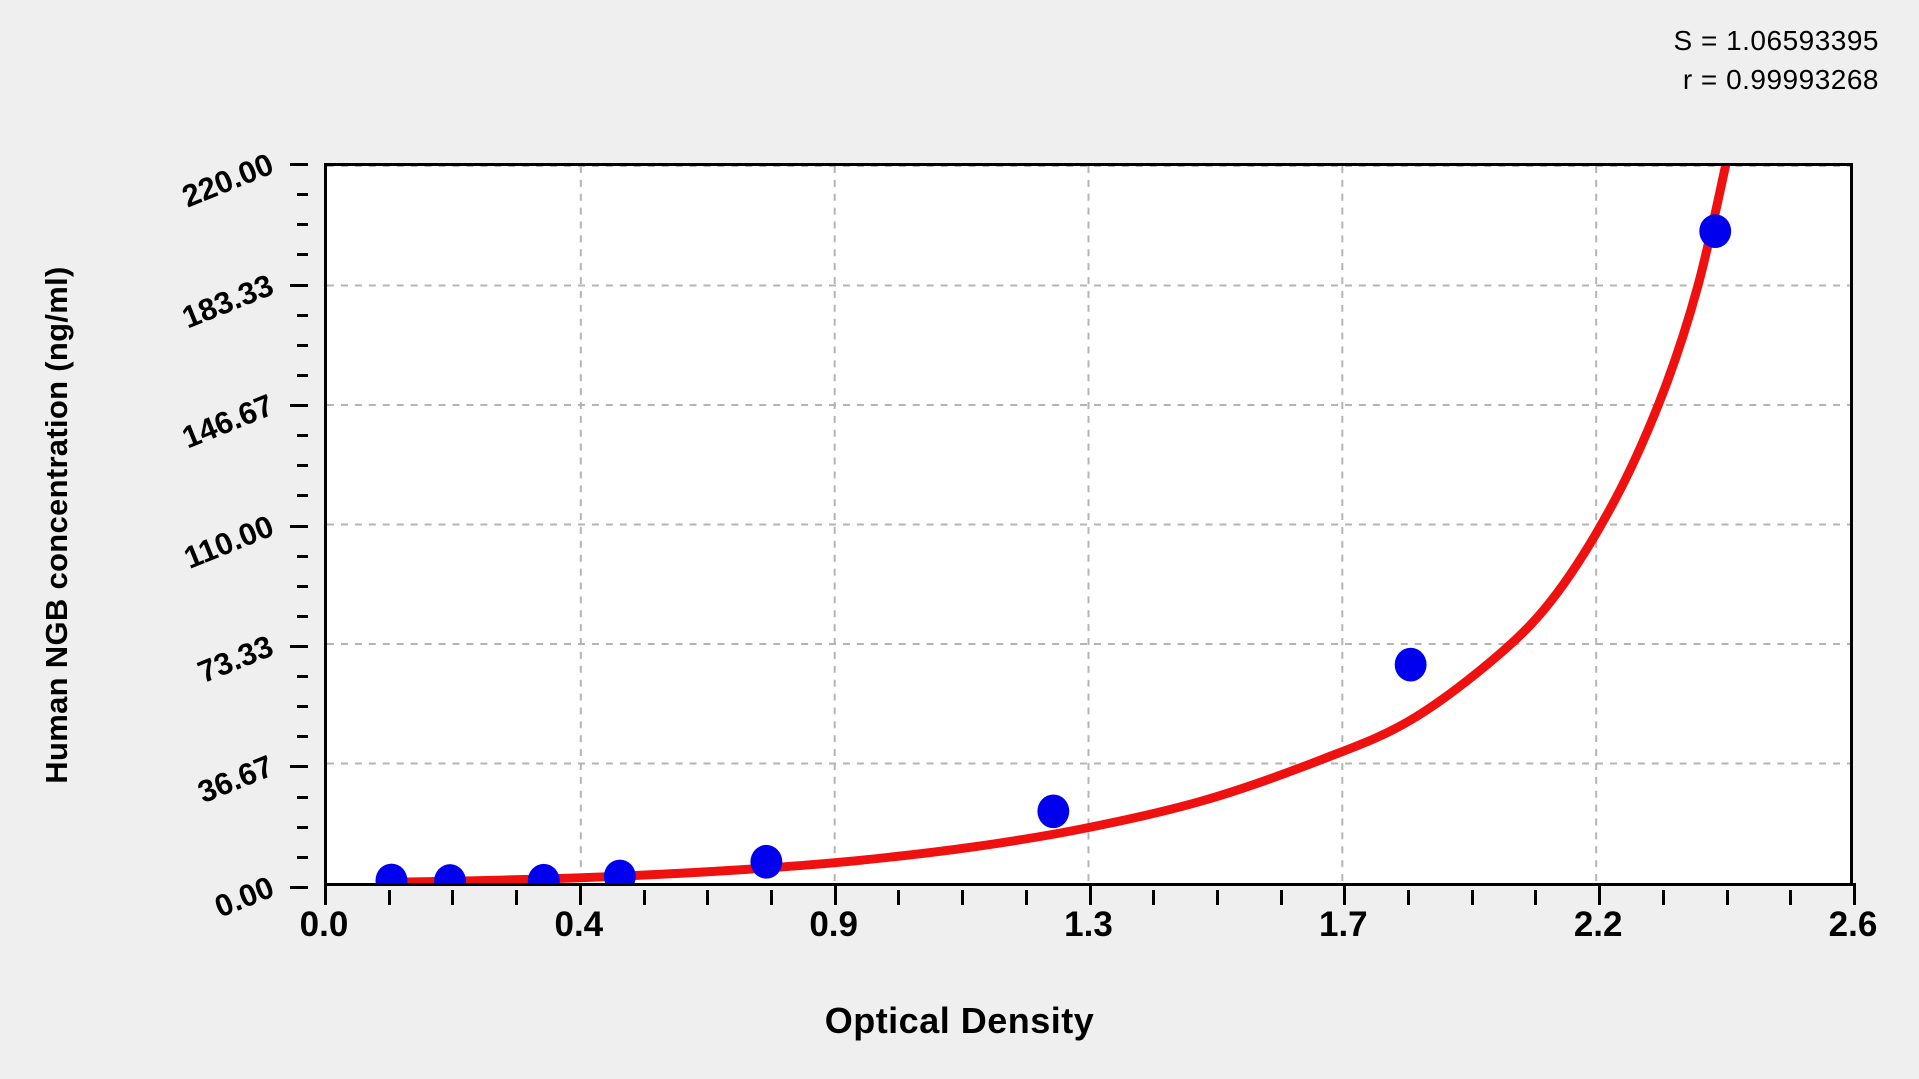 The width and height of the screenshot is (1919, 1079). I want to click on x-axis-title: Optical Density, so click(959, 1020).